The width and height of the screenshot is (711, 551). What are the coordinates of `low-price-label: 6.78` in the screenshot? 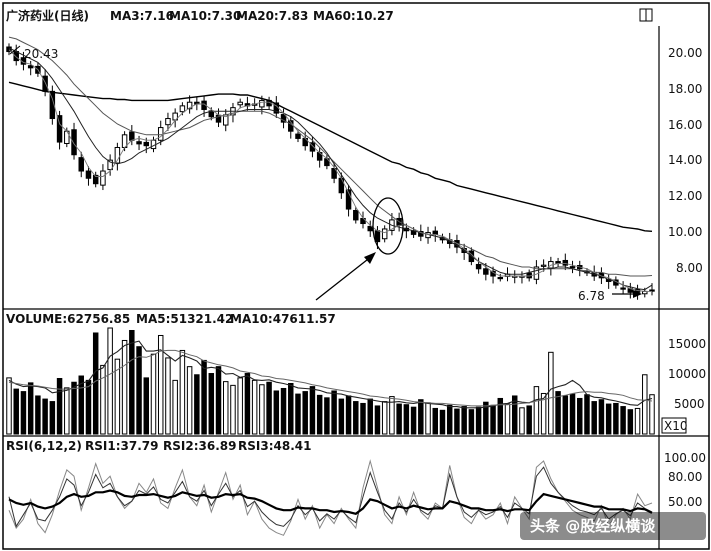 It's located at (591, 296).